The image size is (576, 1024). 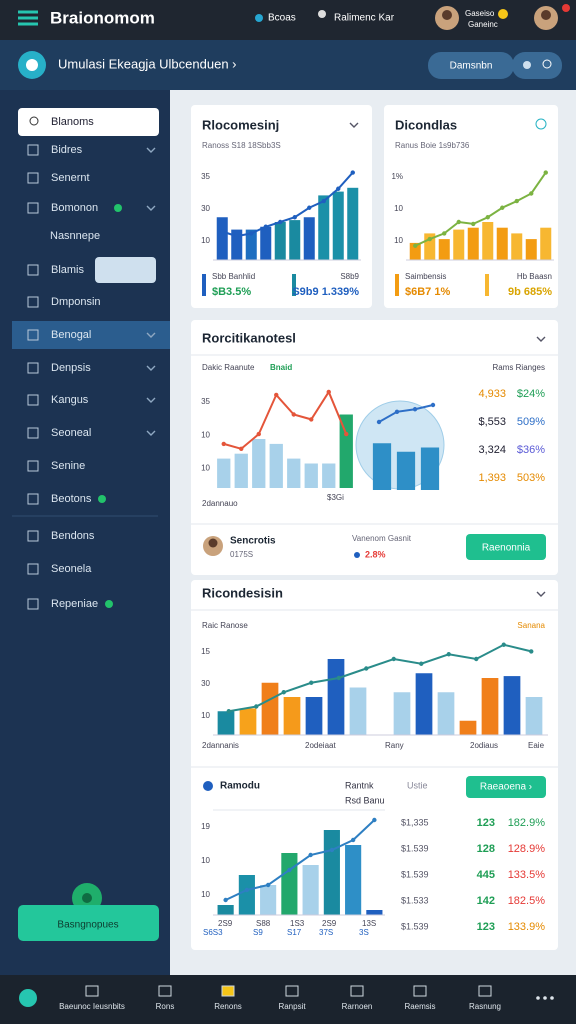 I want to click on button-label: Damsnbn, so click(x=471, y=66).